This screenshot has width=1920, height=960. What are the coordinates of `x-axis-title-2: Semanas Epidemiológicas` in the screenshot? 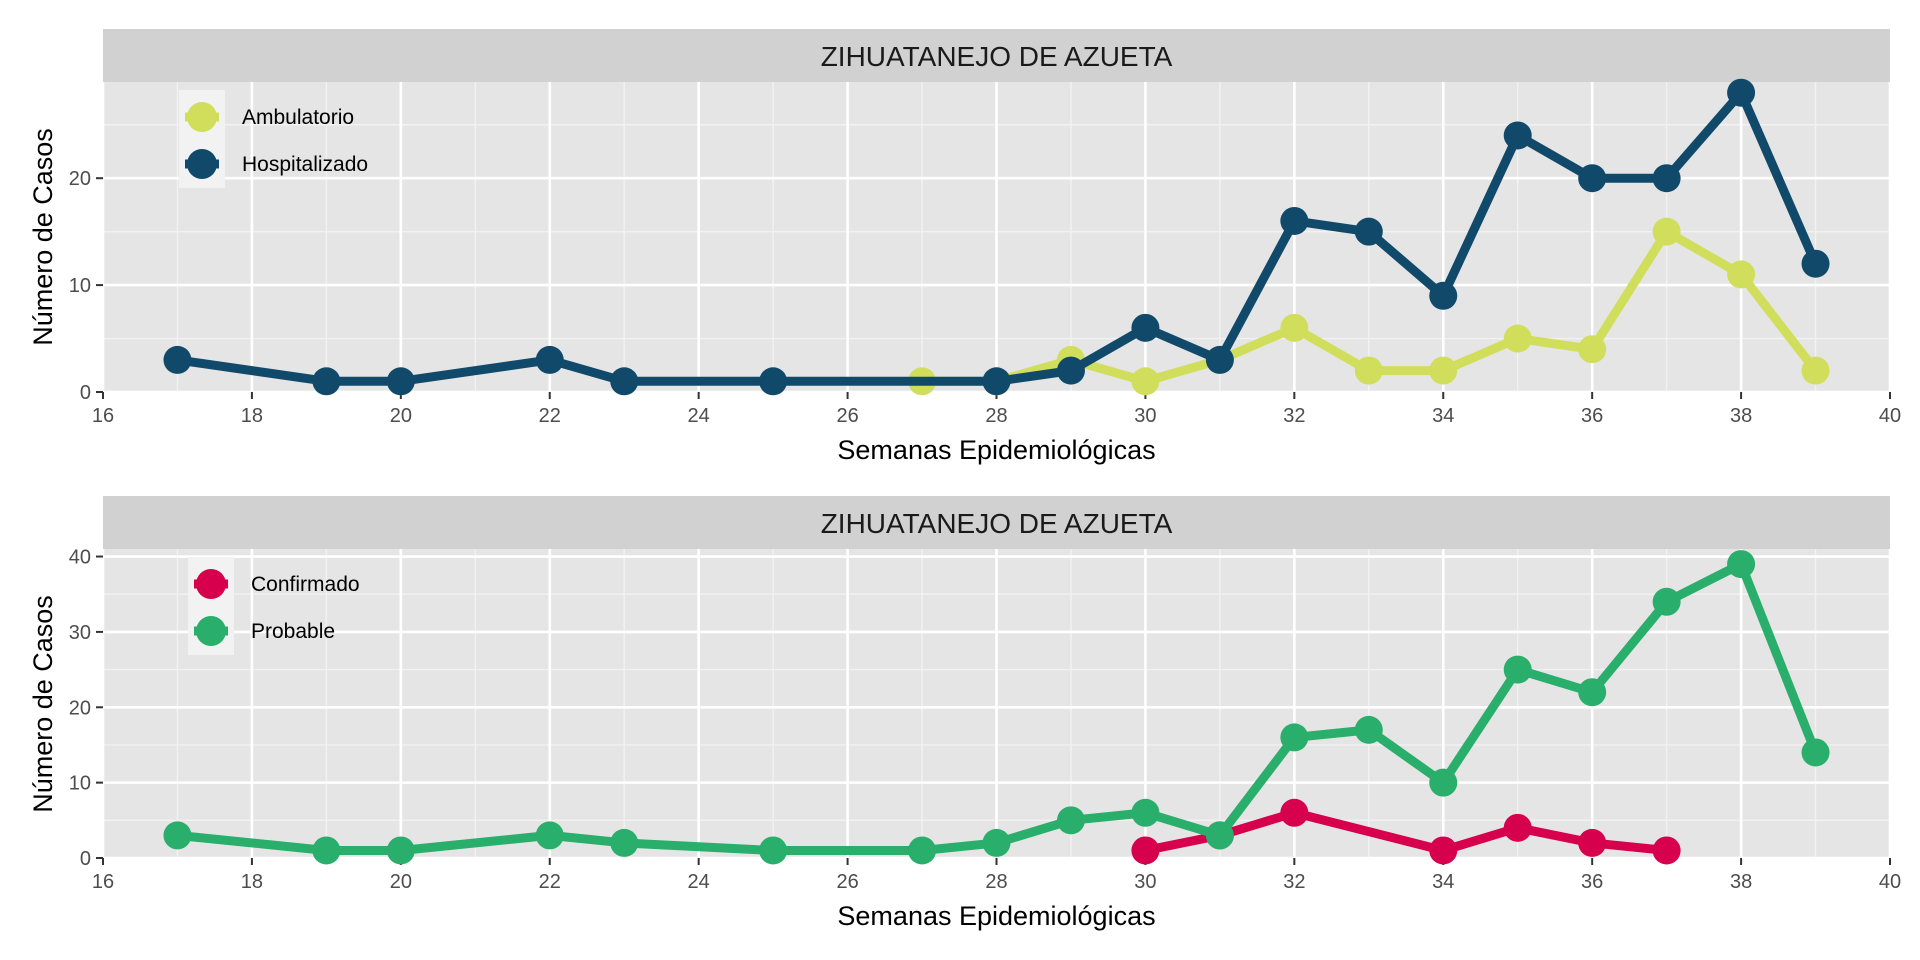 It's located at (996, 916).